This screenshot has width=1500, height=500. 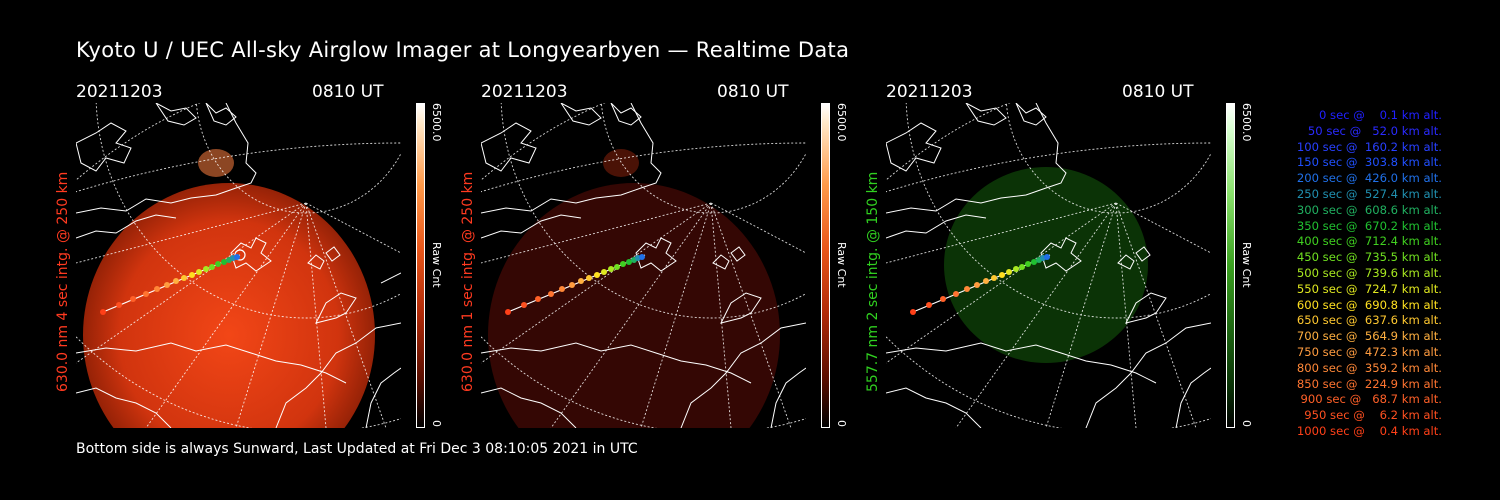 I want to click on legend-row: 100 sec @ 160.2 km alt., so click(x=1369, y=146).